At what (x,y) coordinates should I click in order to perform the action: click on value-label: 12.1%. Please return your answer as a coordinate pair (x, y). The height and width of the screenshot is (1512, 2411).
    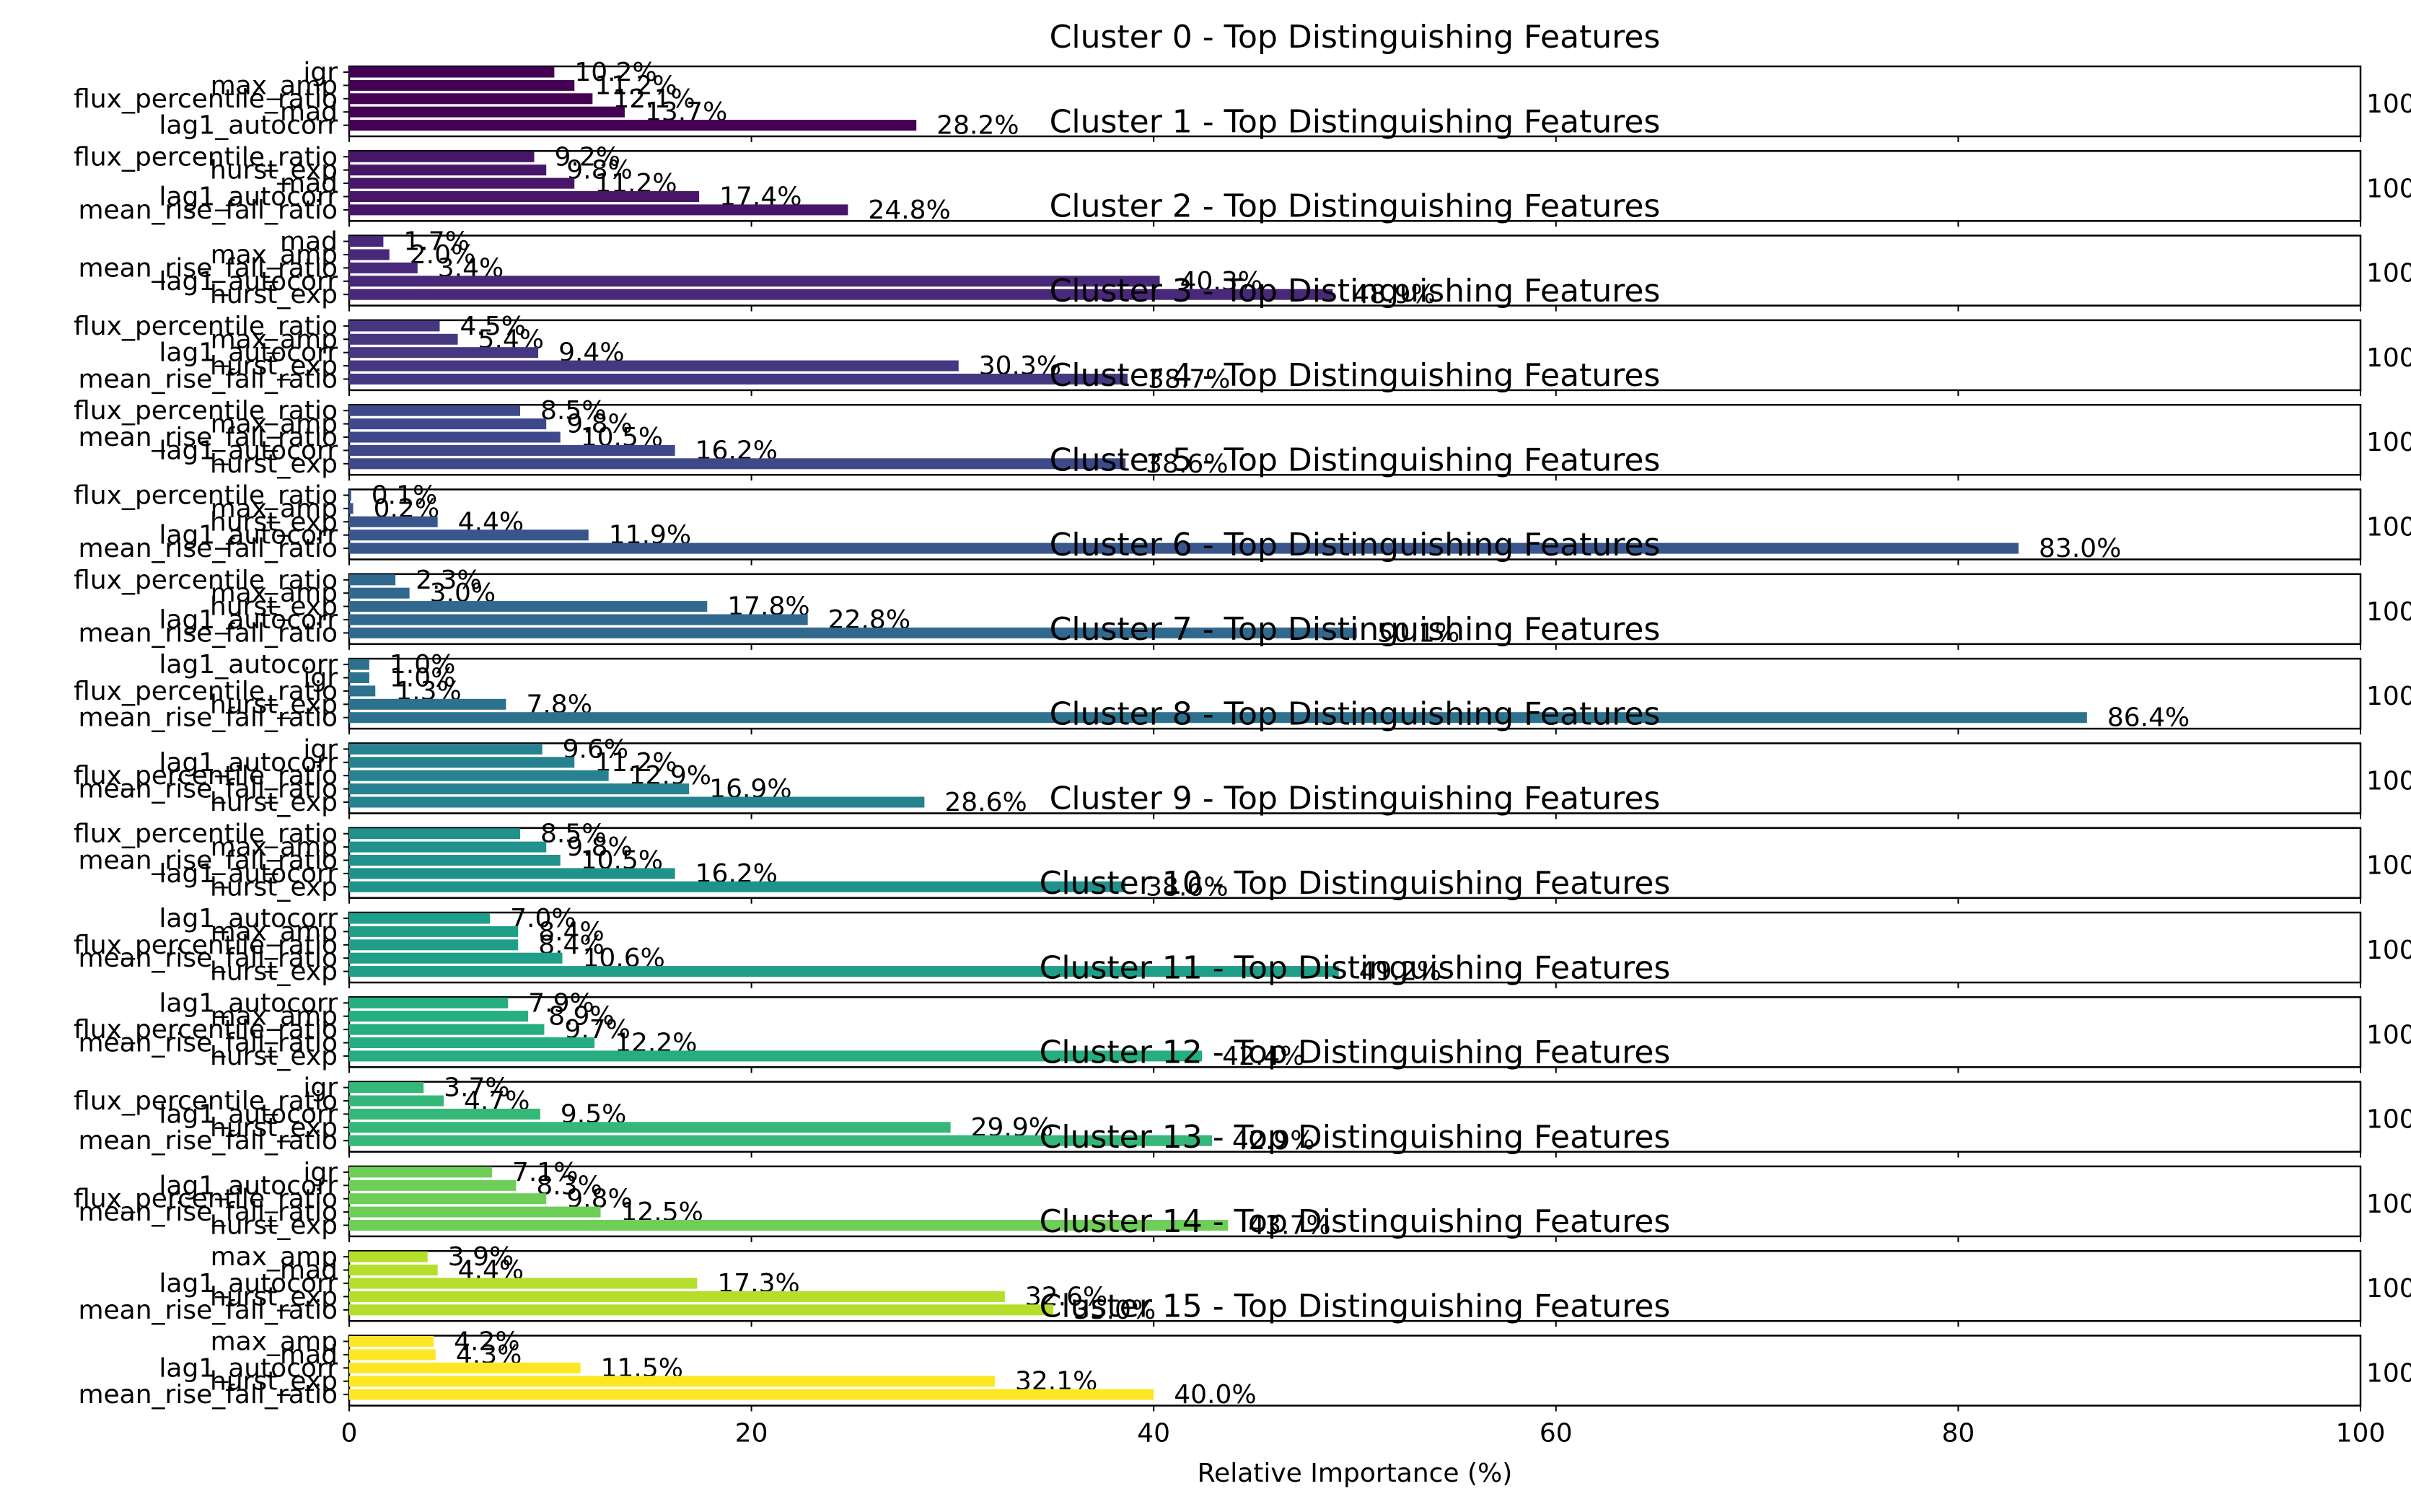
    Looking at the image, I should click on (653, 99).